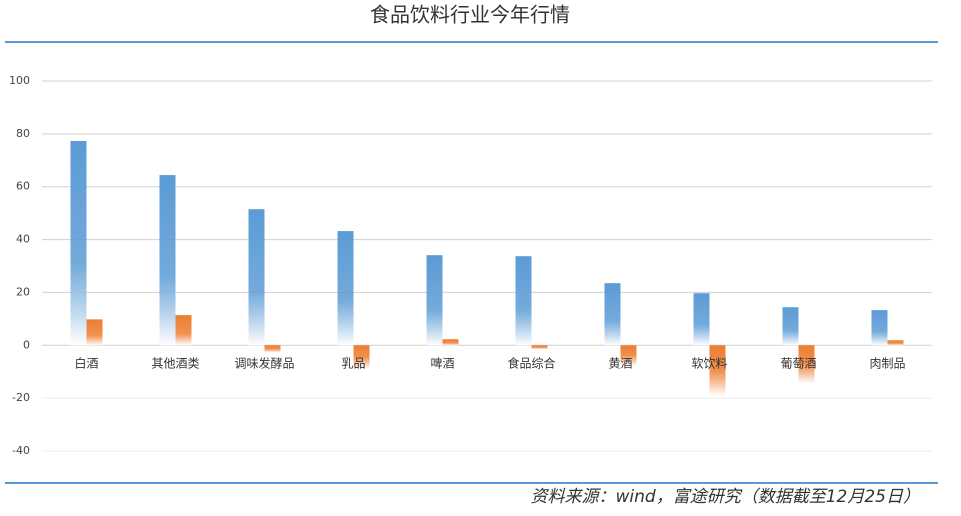 This screenshot has width=961, height=516. What do you see at coordinates (264, 363) in the screenshot?
I see `x-tick-label: 调味发酵品` at bounding box center [264, 363].